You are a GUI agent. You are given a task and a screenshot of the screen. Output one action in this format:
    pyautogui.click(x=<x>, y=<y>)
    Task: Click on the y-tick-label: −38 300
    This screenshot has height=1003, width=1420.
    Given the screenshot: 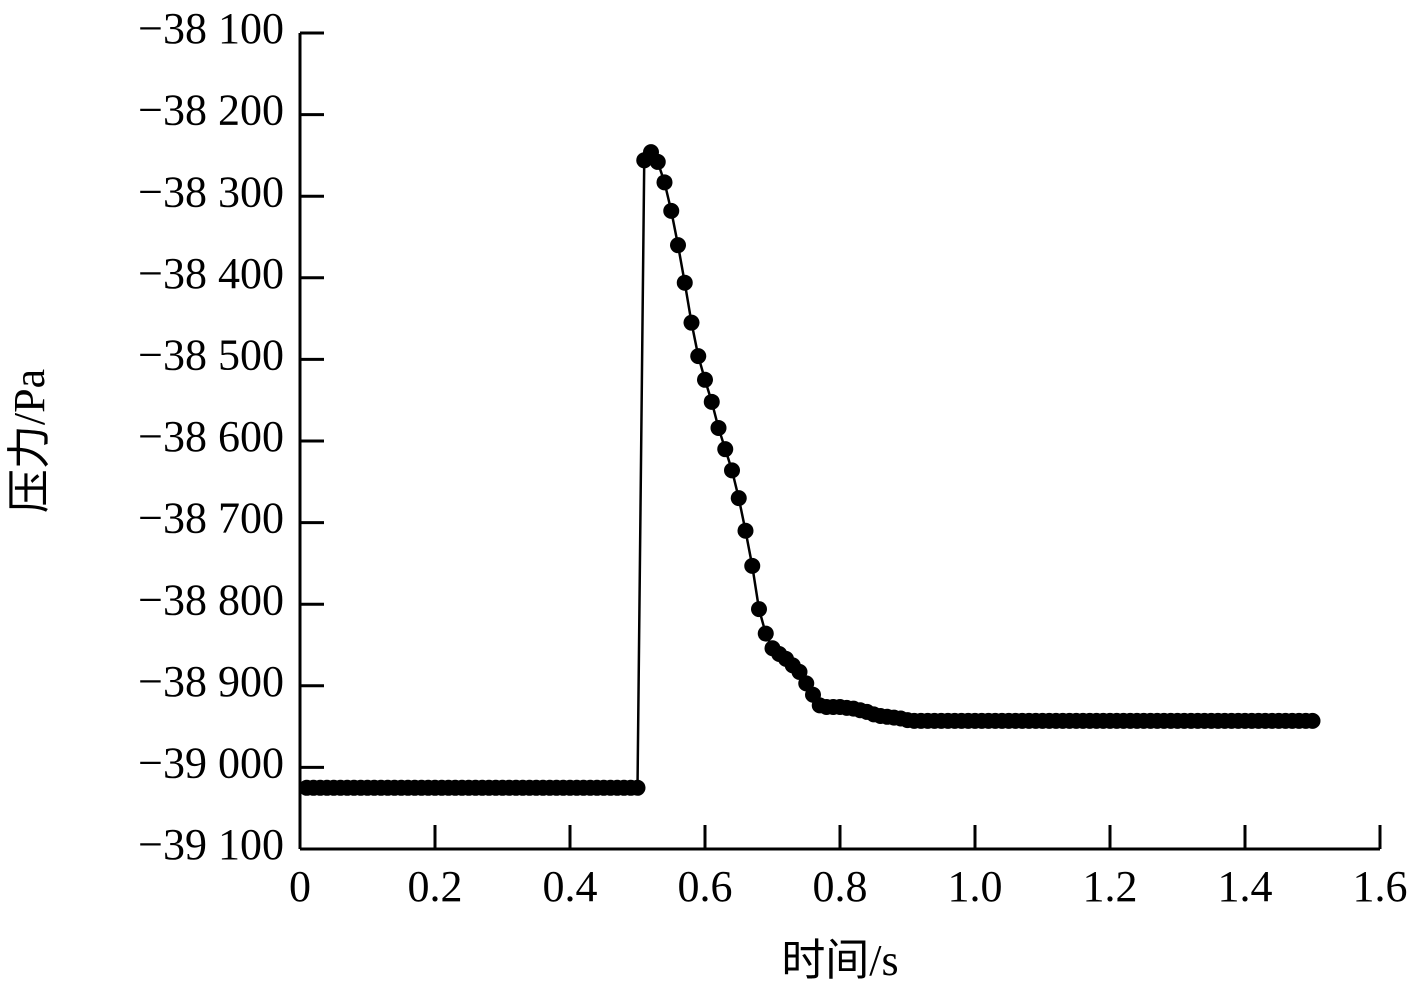 What is the action you would take?
    pyautogui.click(x=211, y=191)
    